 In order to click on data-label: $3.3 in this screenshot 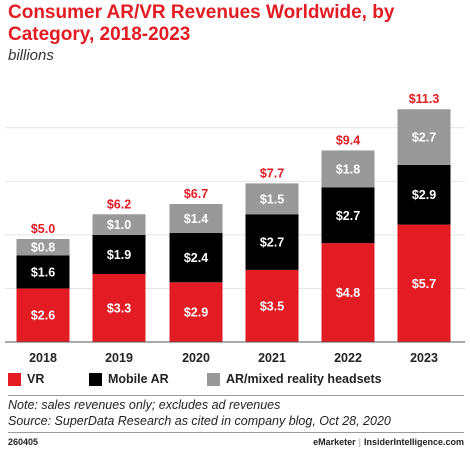, I will do `click(119, 309)`.